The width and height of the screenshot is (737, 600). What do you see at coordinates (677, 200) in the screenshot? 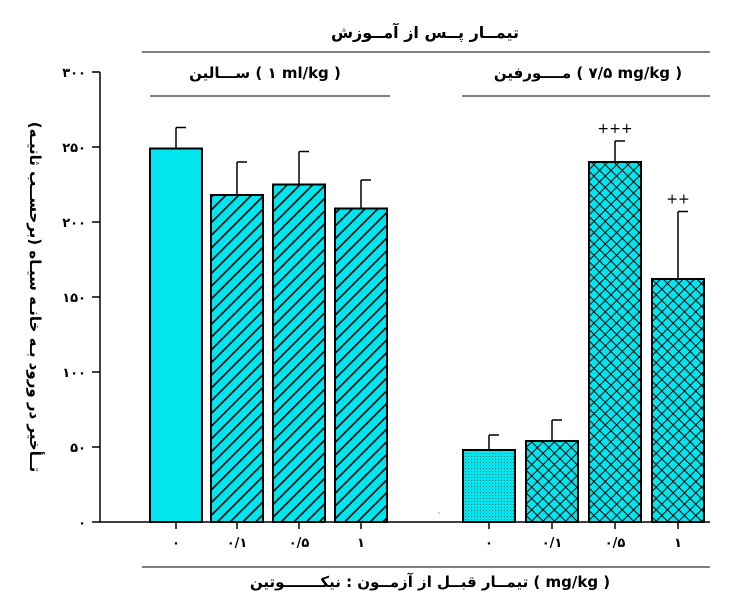
I see `significance-label: ++` at bounding box center [677, 200].